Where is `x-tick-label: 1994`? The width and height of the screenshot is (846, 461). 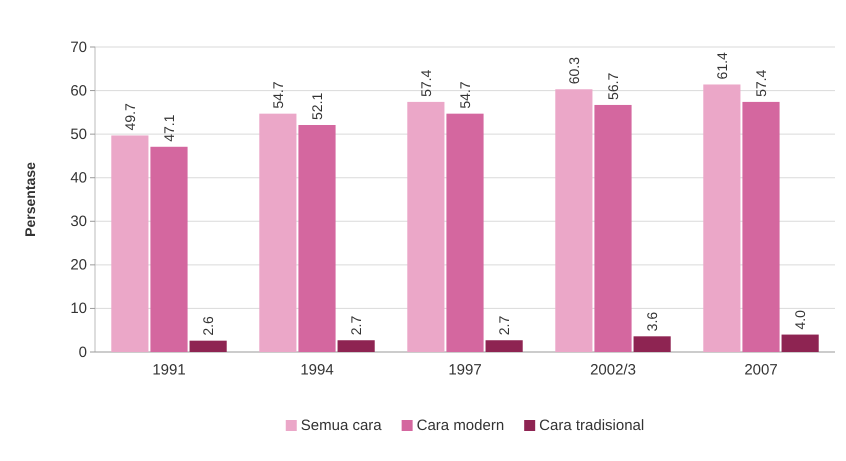 x-tick-label: 1994 is located at coordinates (317, 370).